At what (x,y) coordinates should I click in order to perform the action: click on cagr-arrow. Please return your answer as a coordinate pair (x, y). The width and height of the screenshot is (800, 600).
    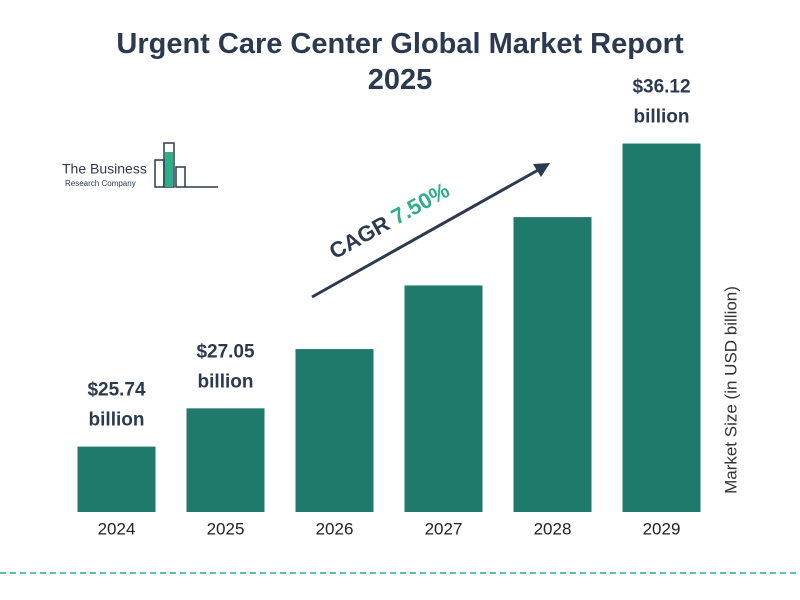
    Looking at the image, I should click on (426, 233).